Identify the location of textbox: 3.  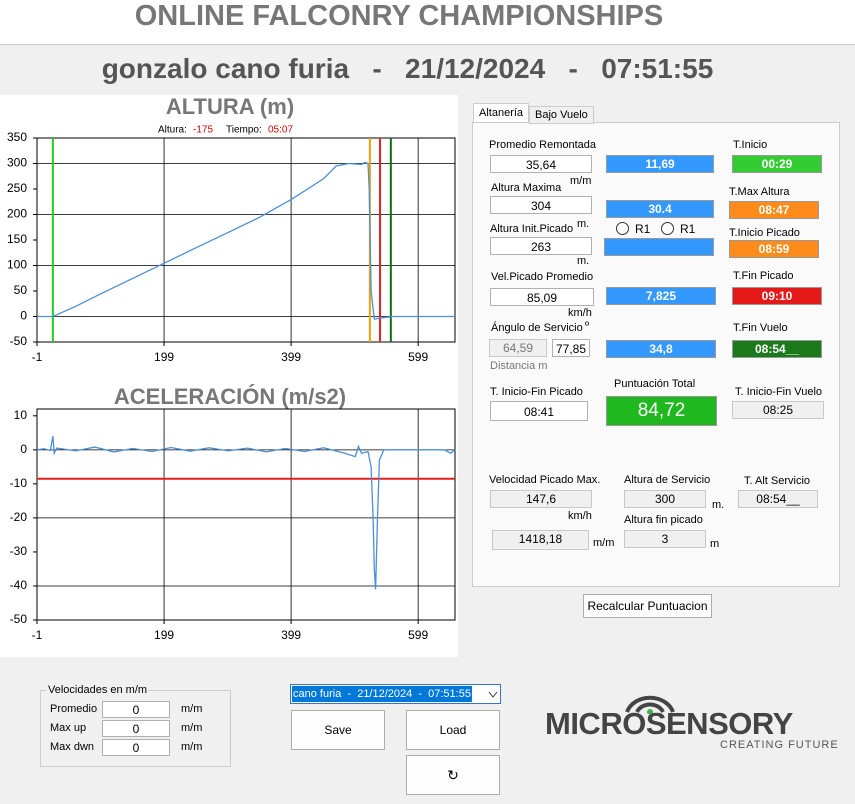
(665, 539).